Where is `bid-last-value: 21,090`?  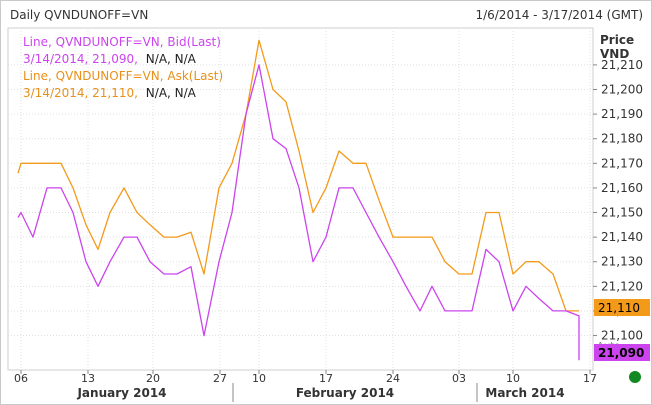 bid-last-value: 21,090 is located at coordinates (621, 353).